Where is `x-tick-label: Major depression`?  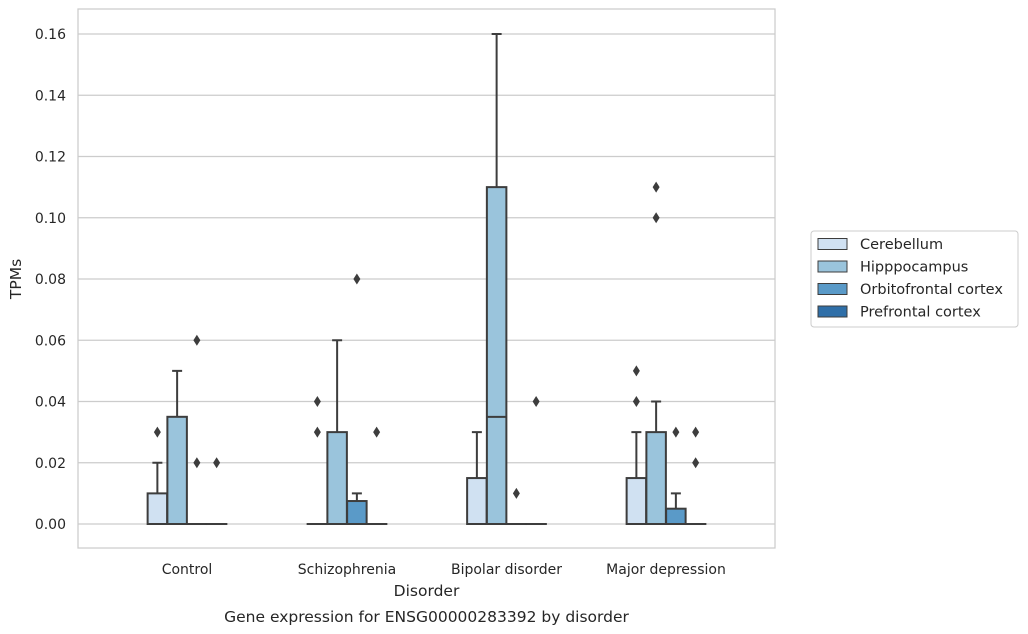
x-tick-label: Major depression is located at coordinates (666, 570).